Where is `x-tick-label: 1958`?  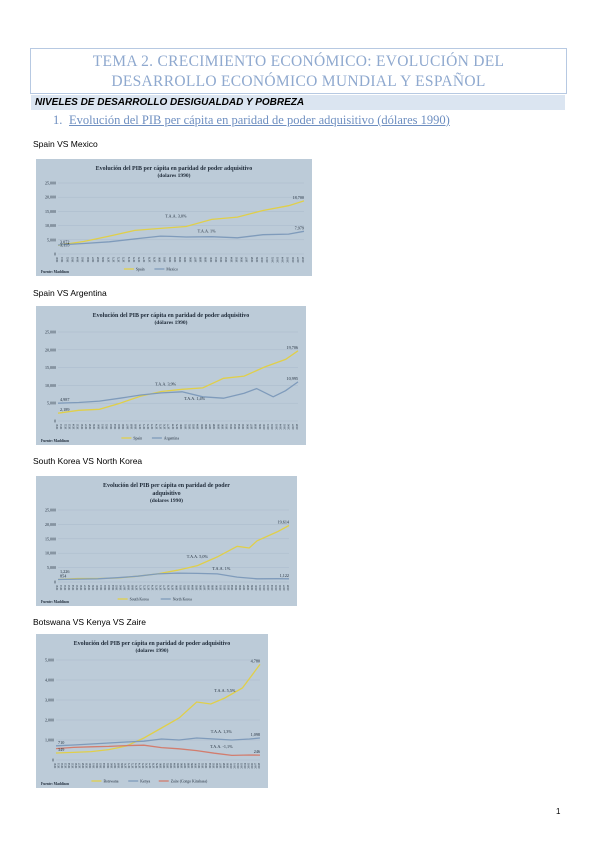 x-tick-label: 1958 is located at coordinates (83, 765).